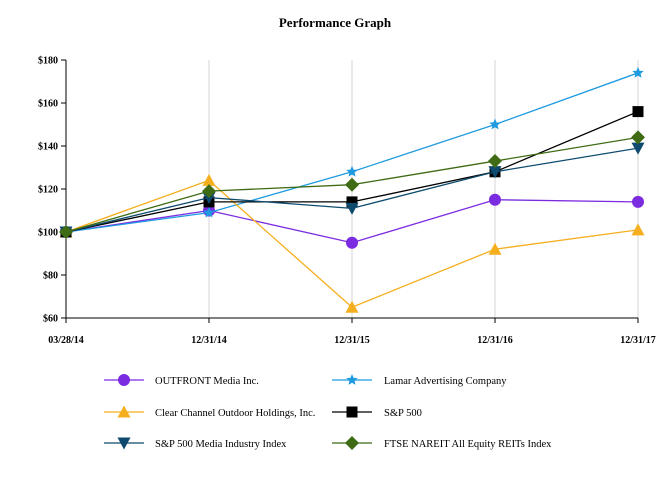  Describe the element at coordinates (48, 147) in the screenshot. I see `y-tick-label: $140` at that location.